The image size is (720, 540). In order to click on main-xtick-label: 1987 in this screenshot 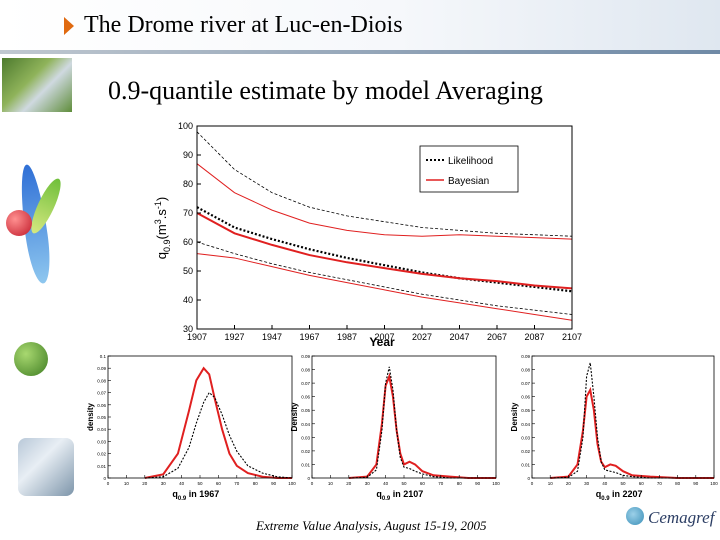, I will do `click(347, 337)`.